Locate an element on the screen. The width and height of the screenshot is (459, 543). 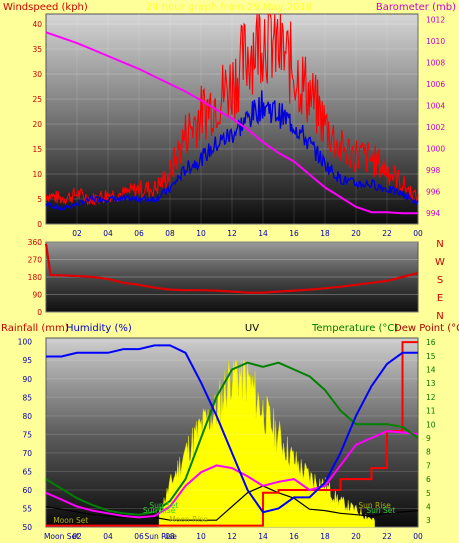
tick-label: 270 is located at coordinates (35, 260).